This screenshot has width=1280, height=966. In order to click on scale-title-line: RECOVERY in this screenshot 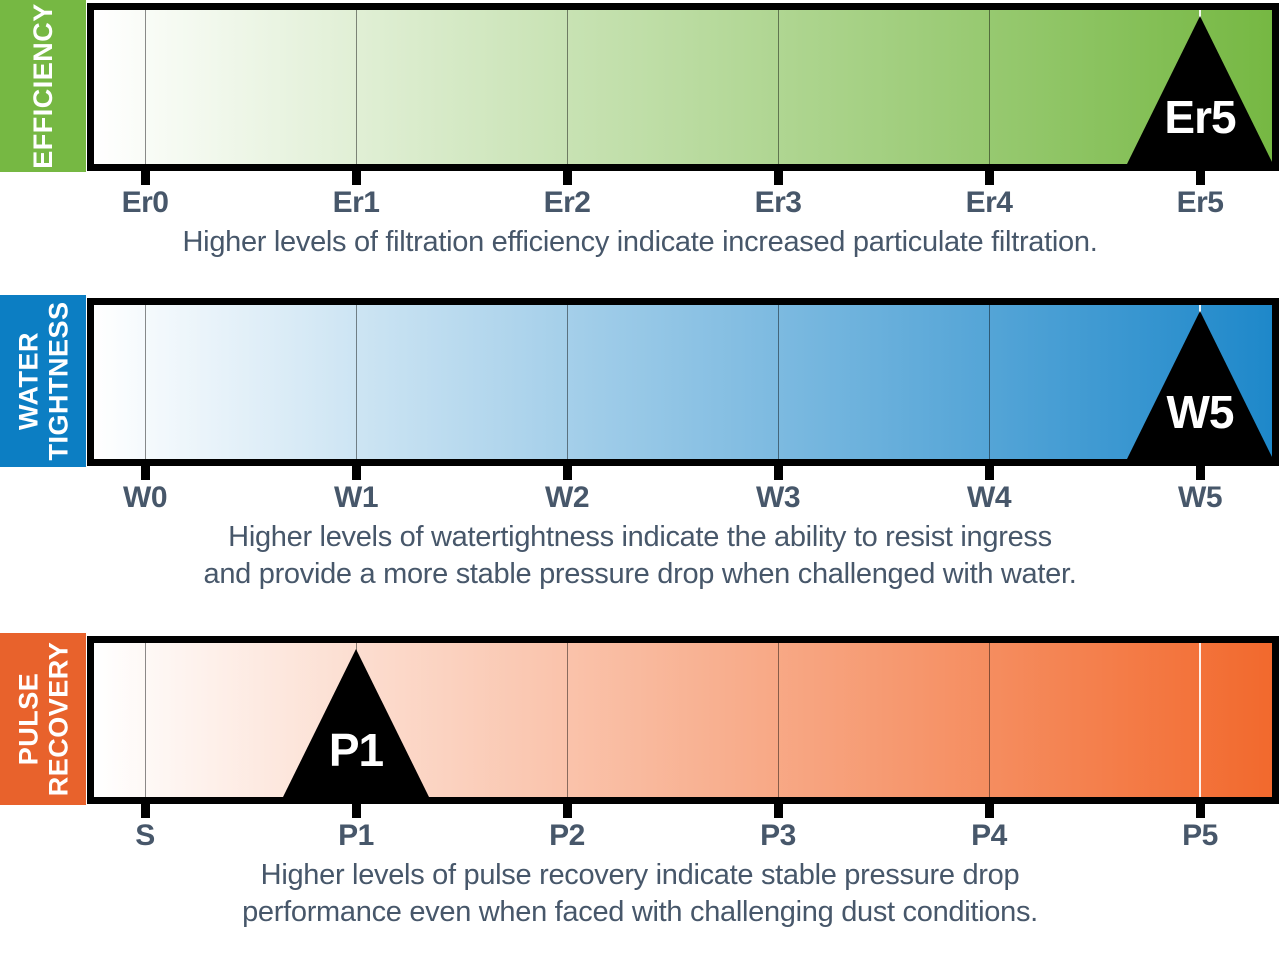, I will do `click(58, 719)`.